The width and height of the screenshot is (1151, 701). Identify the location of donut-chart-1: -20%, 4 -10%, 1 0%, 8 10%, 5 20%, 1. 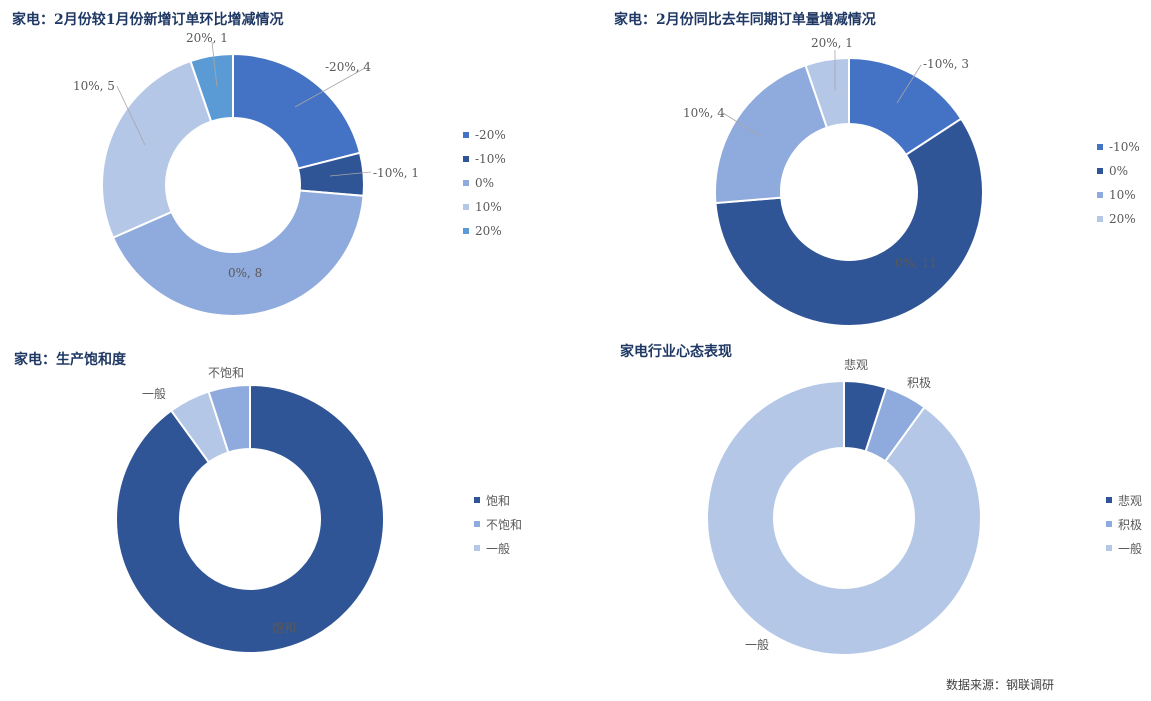
(246, 174).